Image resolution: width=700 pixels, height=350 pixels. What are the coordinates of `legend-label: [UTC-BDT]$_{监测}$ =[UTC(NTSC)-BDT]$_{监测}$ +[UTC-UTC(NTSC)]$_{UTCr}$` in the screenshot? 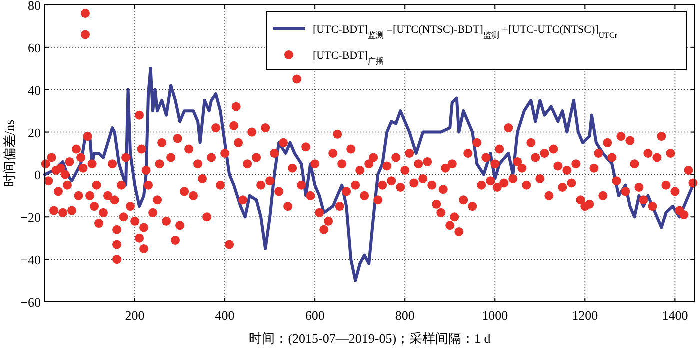 It's located at (465, 32).